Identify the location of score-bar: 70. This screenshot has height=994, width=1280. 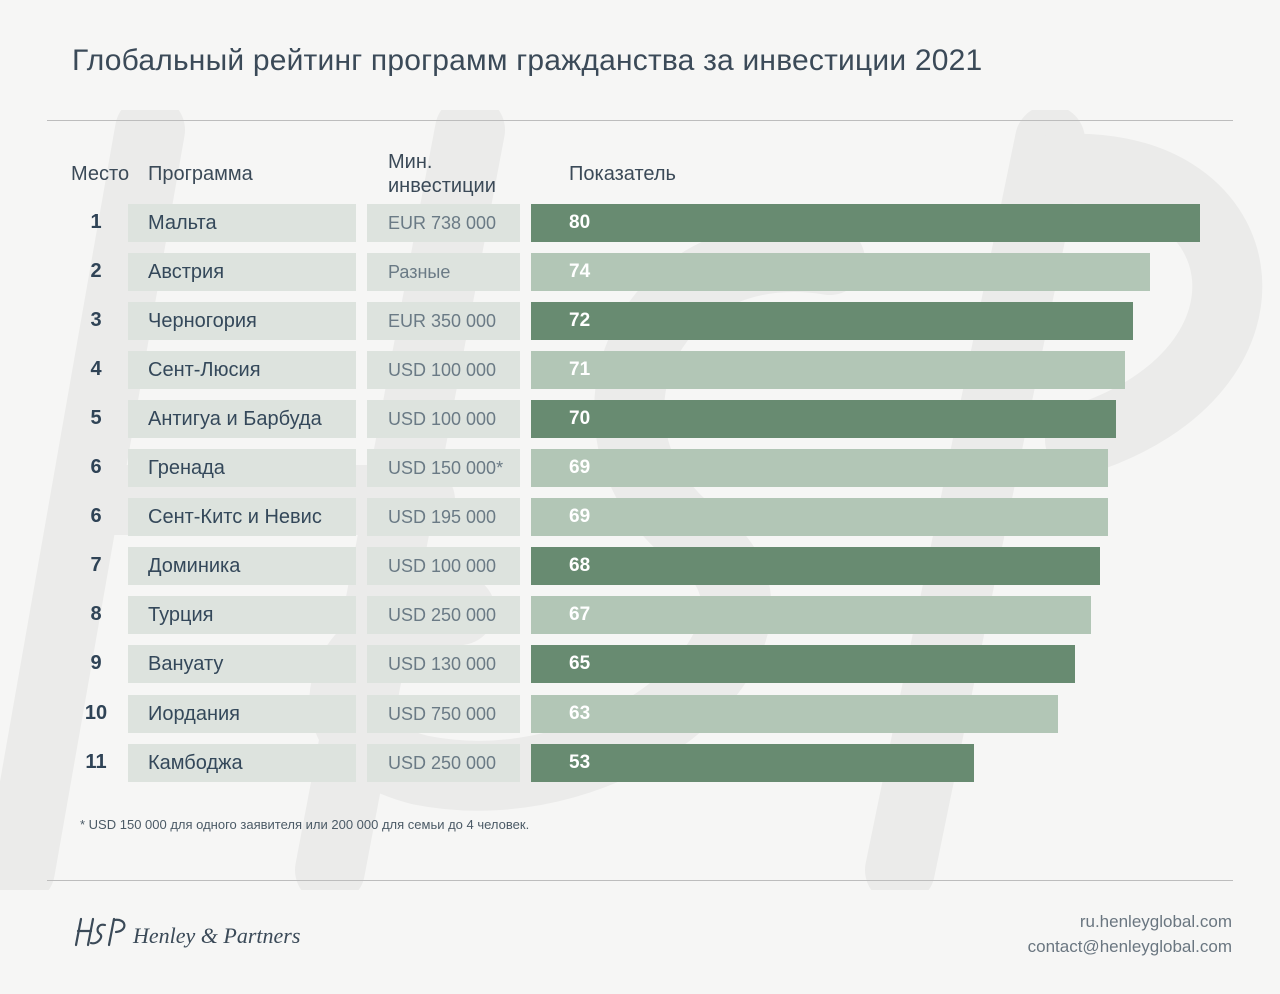
(823, 419).